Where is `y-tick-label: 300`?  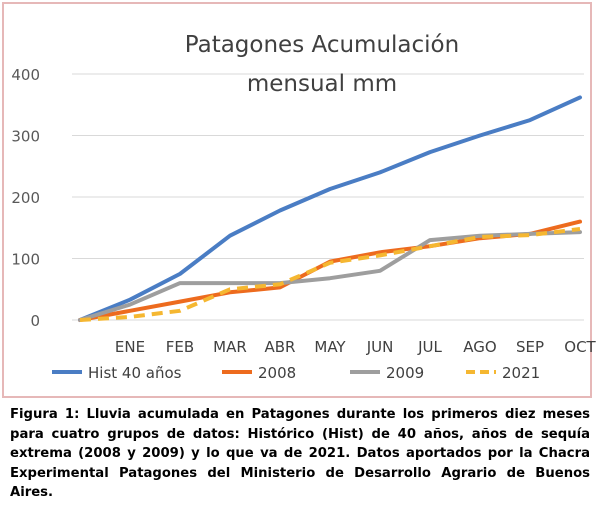 y-tick-label: 300 is located at coordinates (25, 137).